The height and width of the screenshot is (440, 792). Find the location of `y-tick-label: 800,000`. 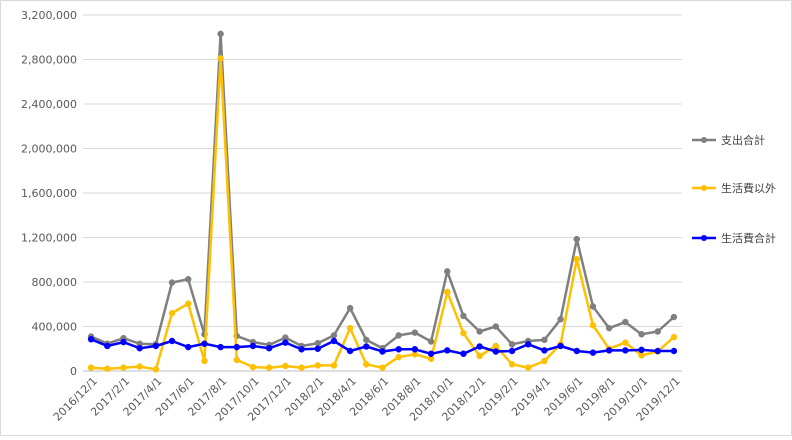

y-tick-label: 800,000 is located at coordinates (55, 282).